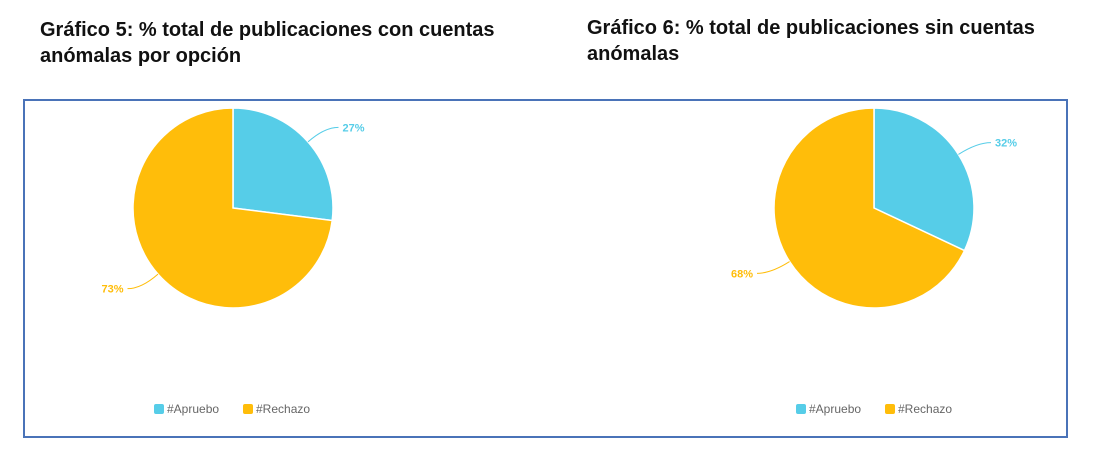 This screenshot has width=1099, height=457. What do you see at coordinates (1006, 144) in the screenshot?
I see `pie-label-apruebo: 32%` at bounding box center [1006, 144].